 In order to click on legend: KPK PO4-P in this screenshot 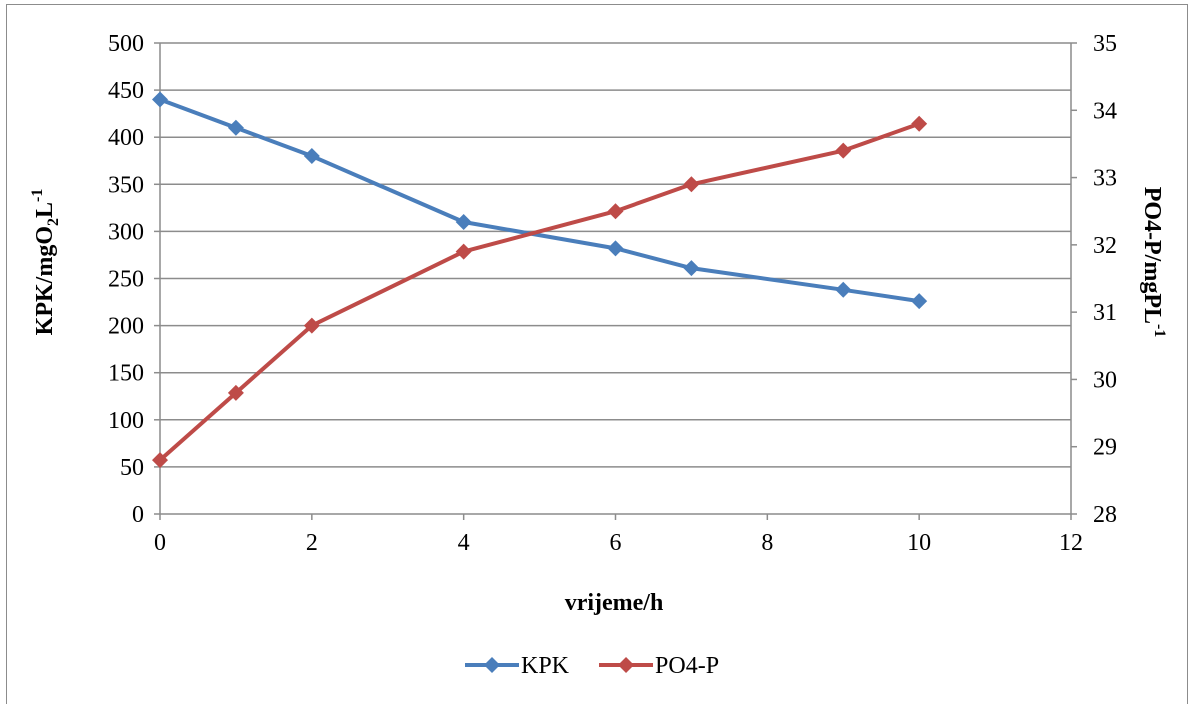, I will do `click(592, 666)`.